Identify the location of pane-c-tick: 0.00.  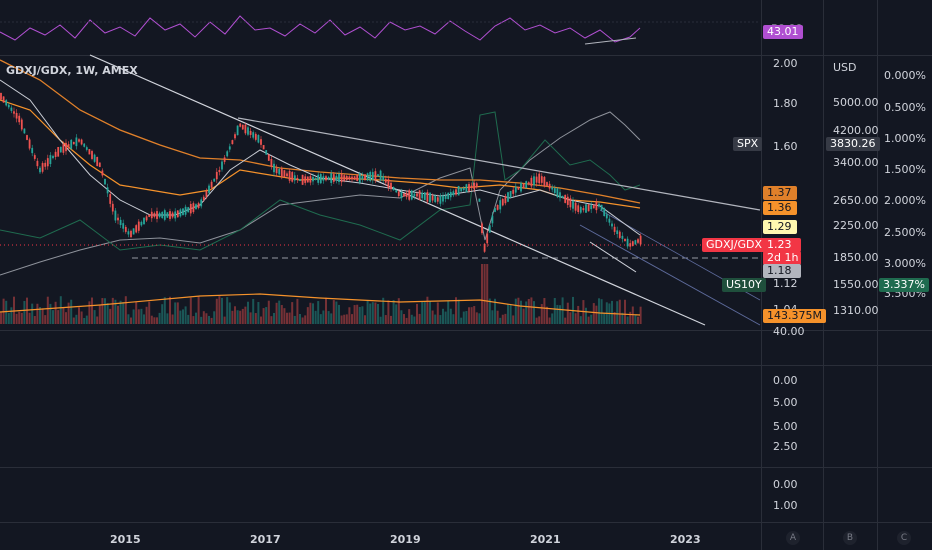
(785, 484).